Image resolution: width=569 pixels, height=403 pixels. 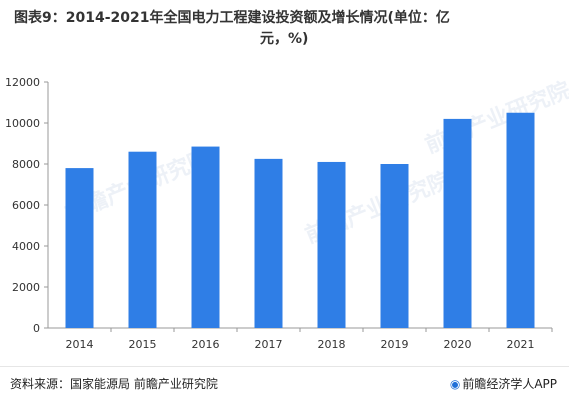 I want to click on source-text: 资料来源：国家能源局 前瞻产业研究院, so click(x=114, y=384).